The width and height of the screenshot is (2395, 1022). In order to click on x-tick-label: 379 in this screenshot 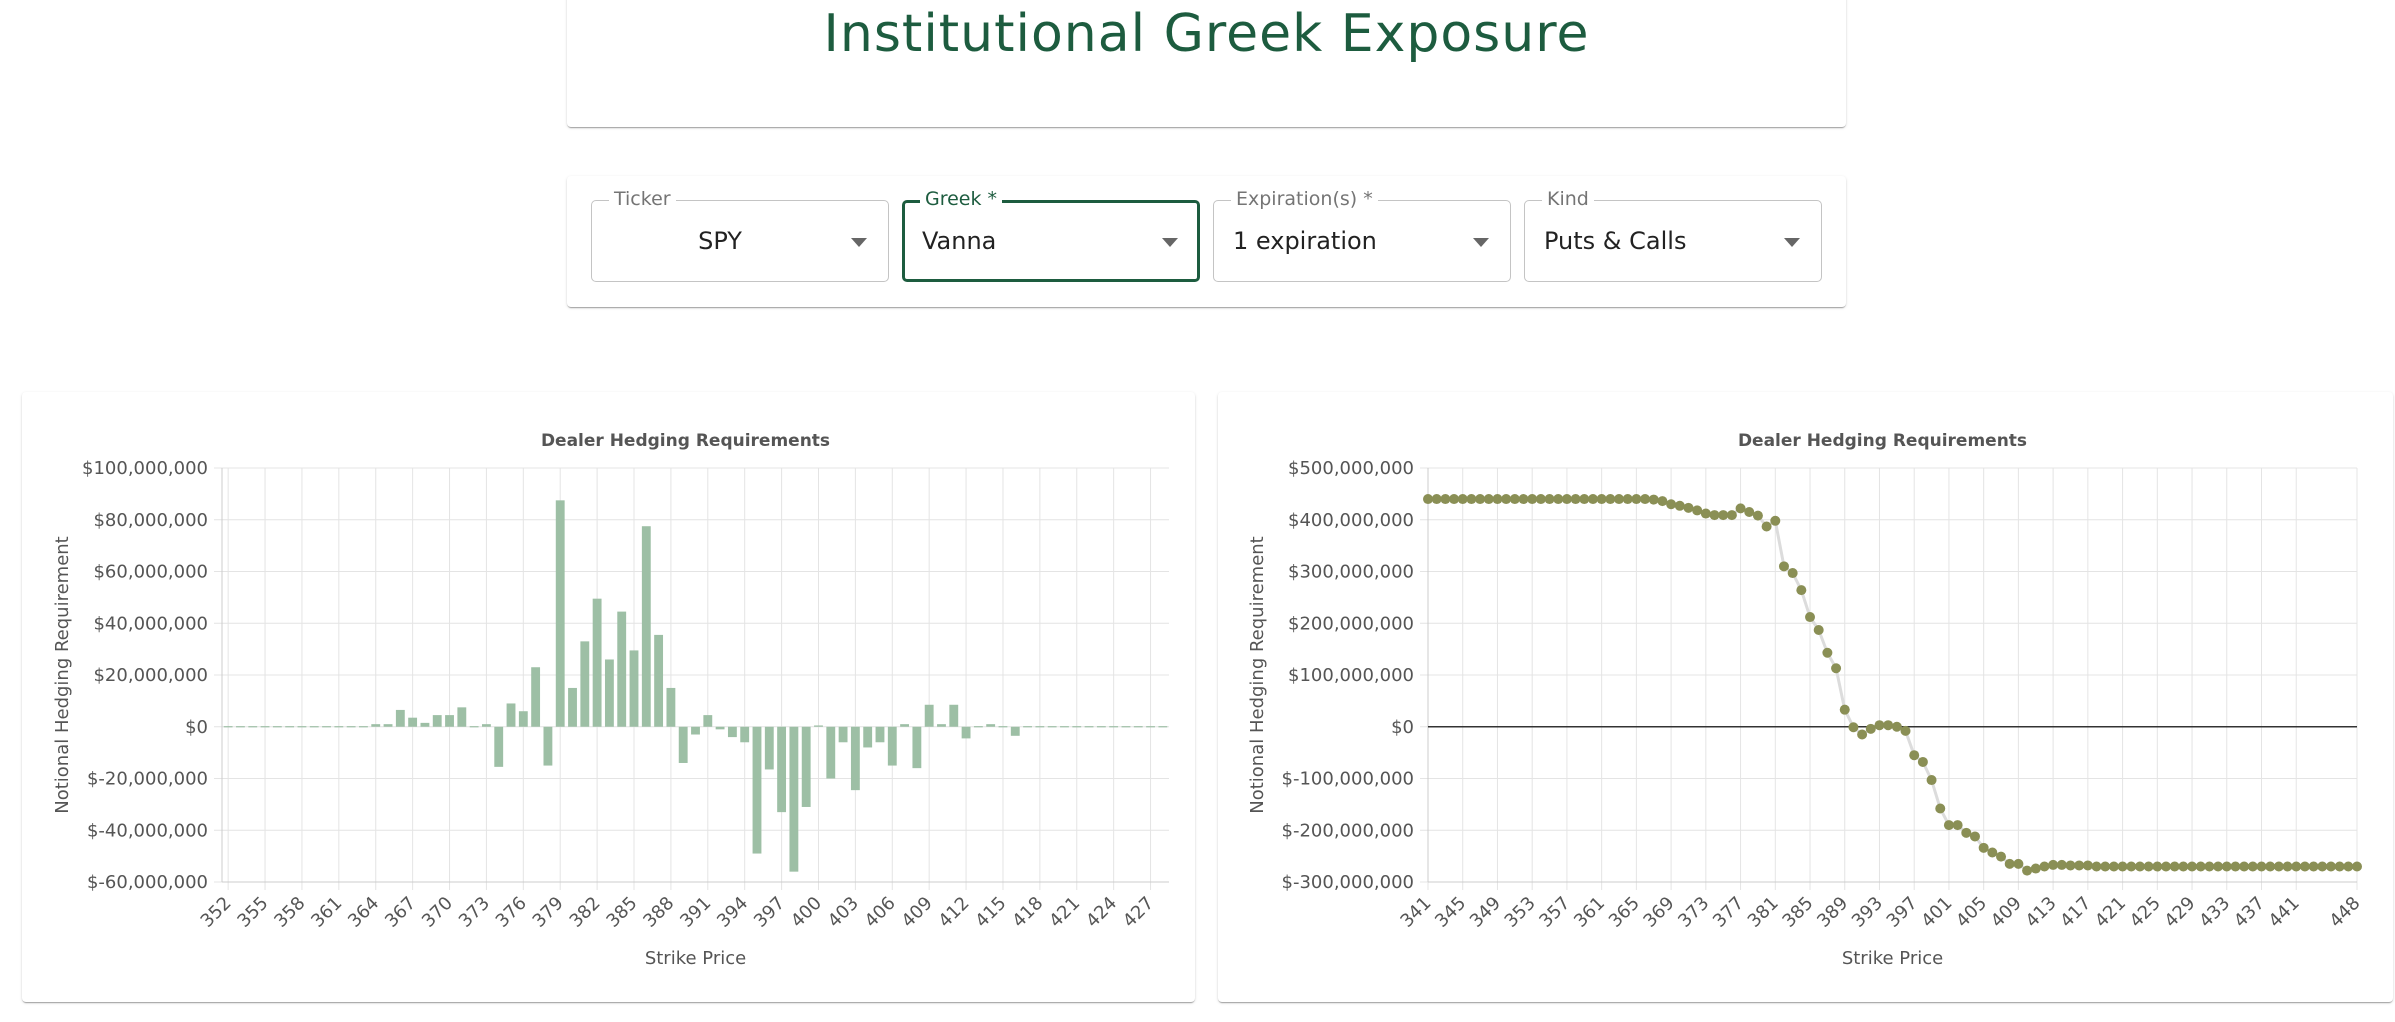, I will do `click(548, 912)`.